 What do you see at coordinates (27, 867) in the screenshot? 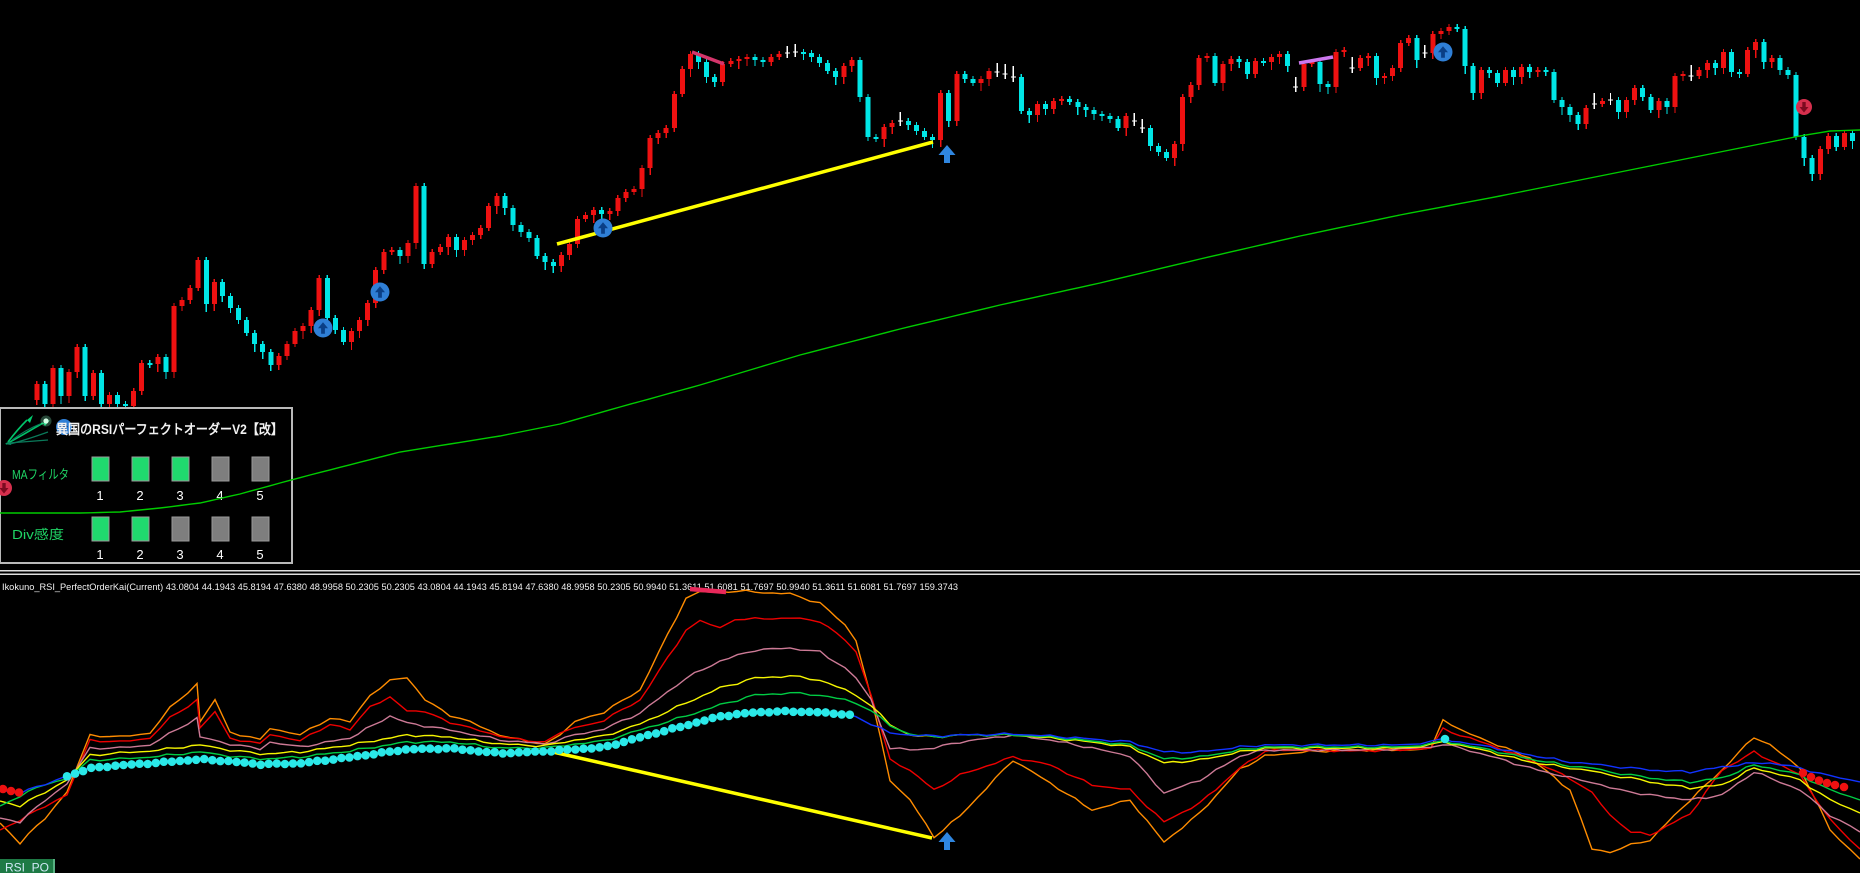
I see `svg-text: RSI_PO` at bounding box center [27, 867].